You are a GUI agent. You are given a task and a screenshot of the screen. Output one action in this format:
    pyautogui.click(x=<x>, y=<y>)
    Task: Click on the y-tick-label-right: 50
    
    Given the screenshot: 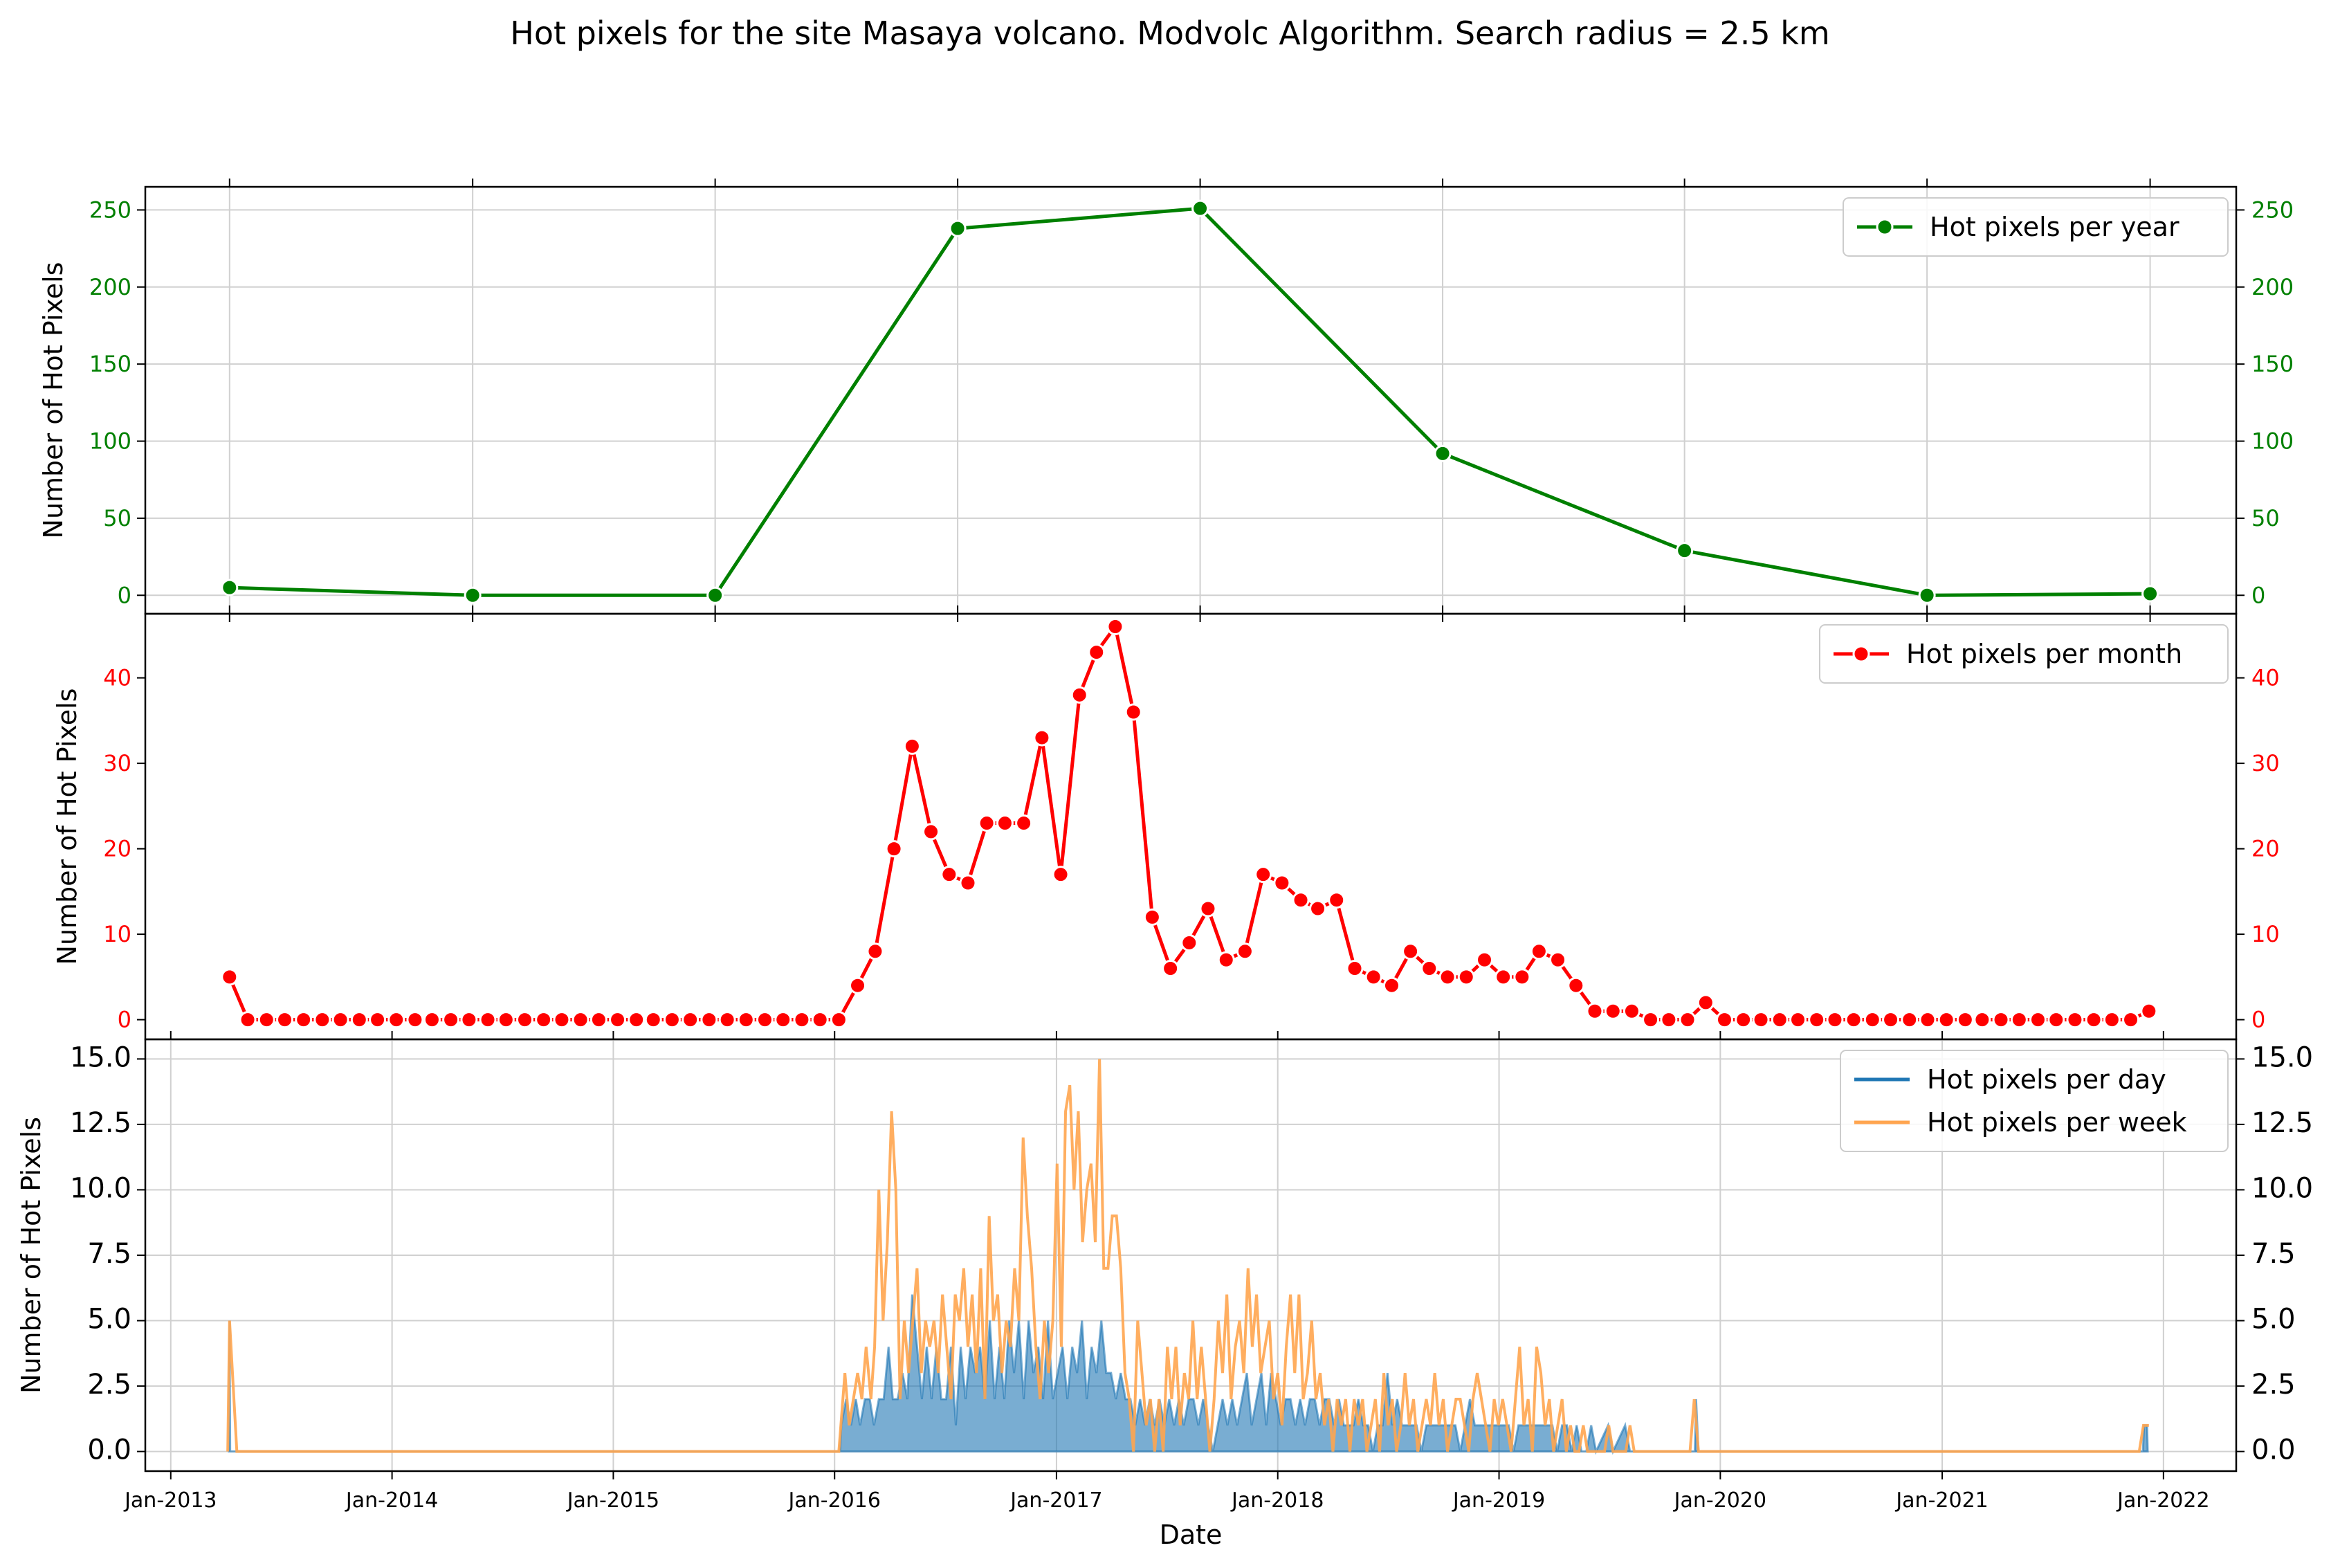 What is the action you would take?
    pyautogui.click(x=2265, y=518)
    